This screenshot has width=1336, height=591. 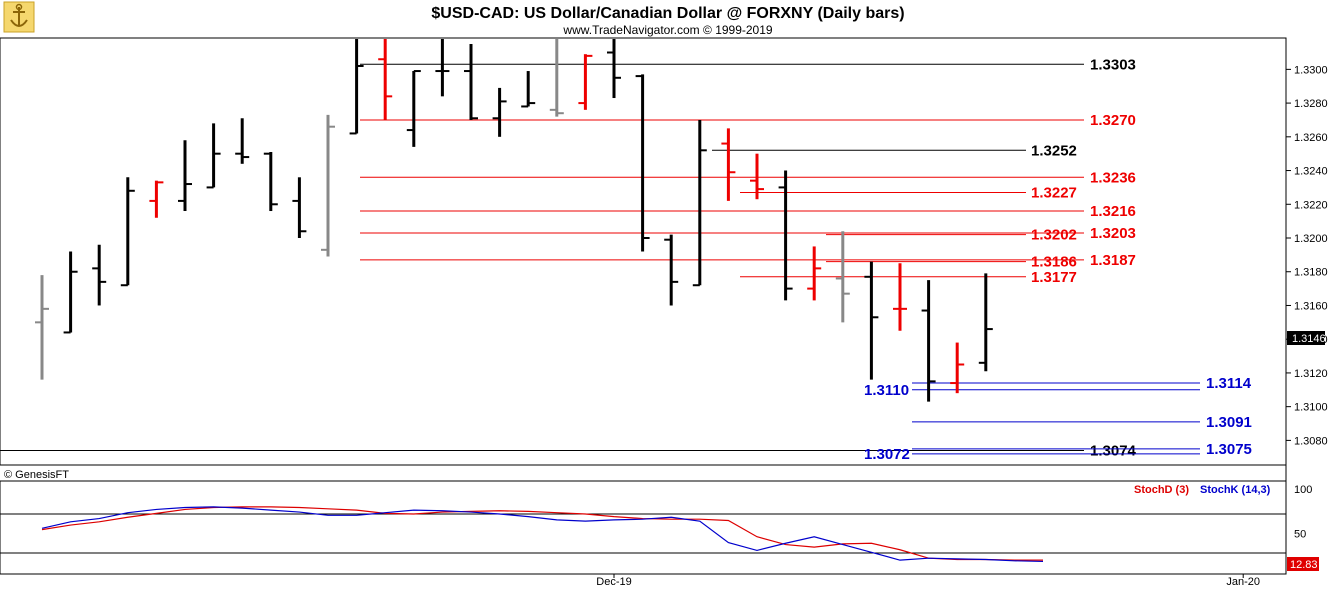 I want to click on date-axis: Dec-19 Jan-20, so click(x=928, y=581).